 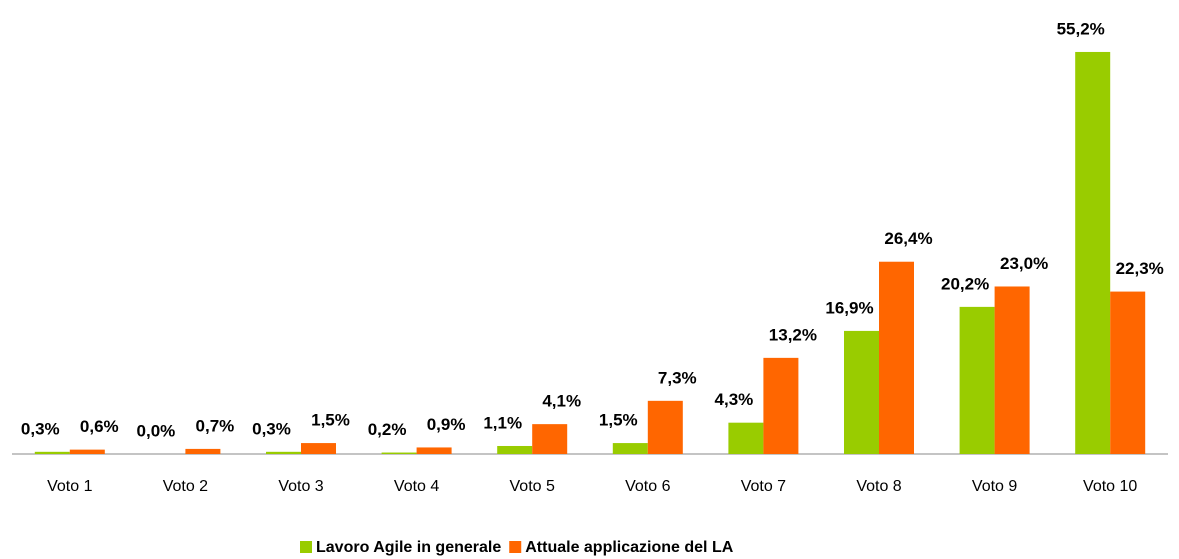 I want to click on value-label: 1,1%, so click(x=502, y=422).